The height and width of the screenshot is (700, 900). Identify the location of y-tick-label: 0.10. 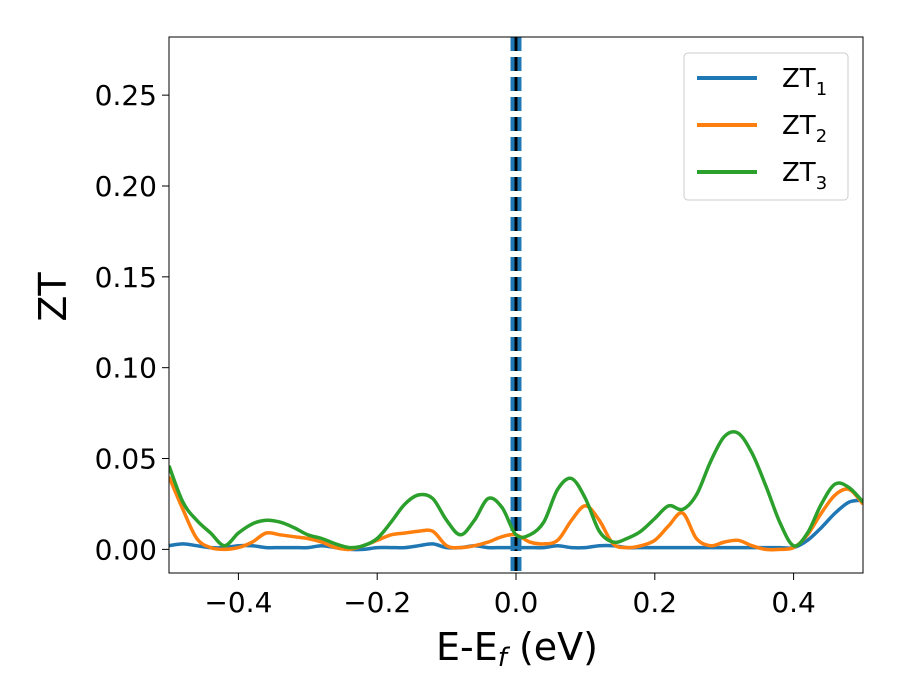
(126, 368).